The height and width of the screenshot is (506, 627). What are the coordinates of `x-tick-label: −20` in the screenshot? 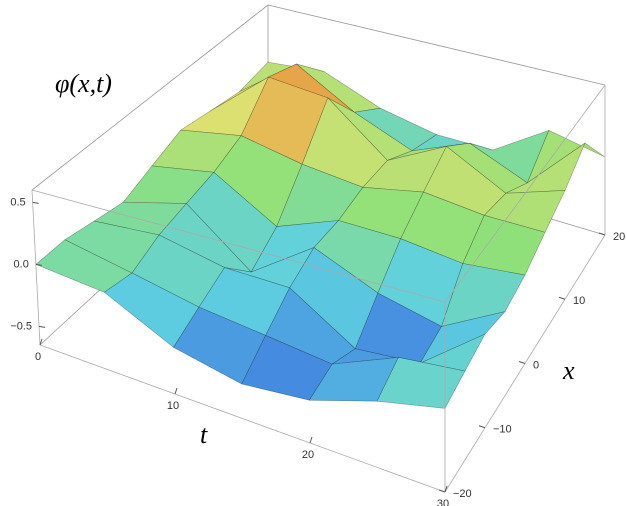 It's located at (462, 494).